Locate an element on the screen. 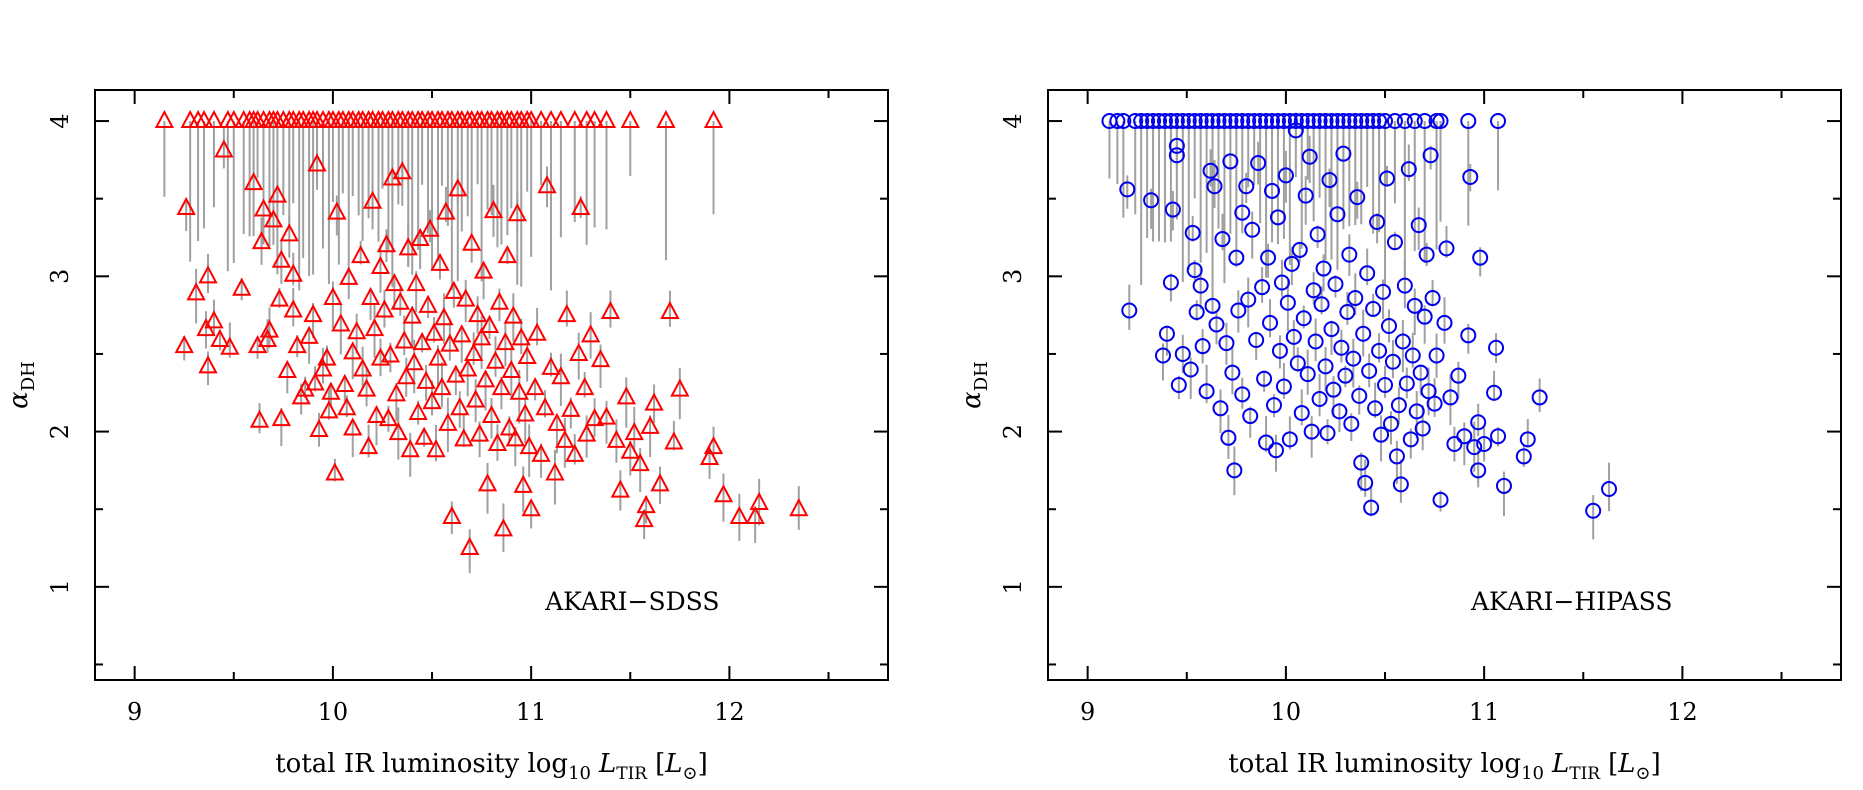 This screenshot has height=790, width=1863. y-tick-label: 1 is located at coordinates (60, 586).